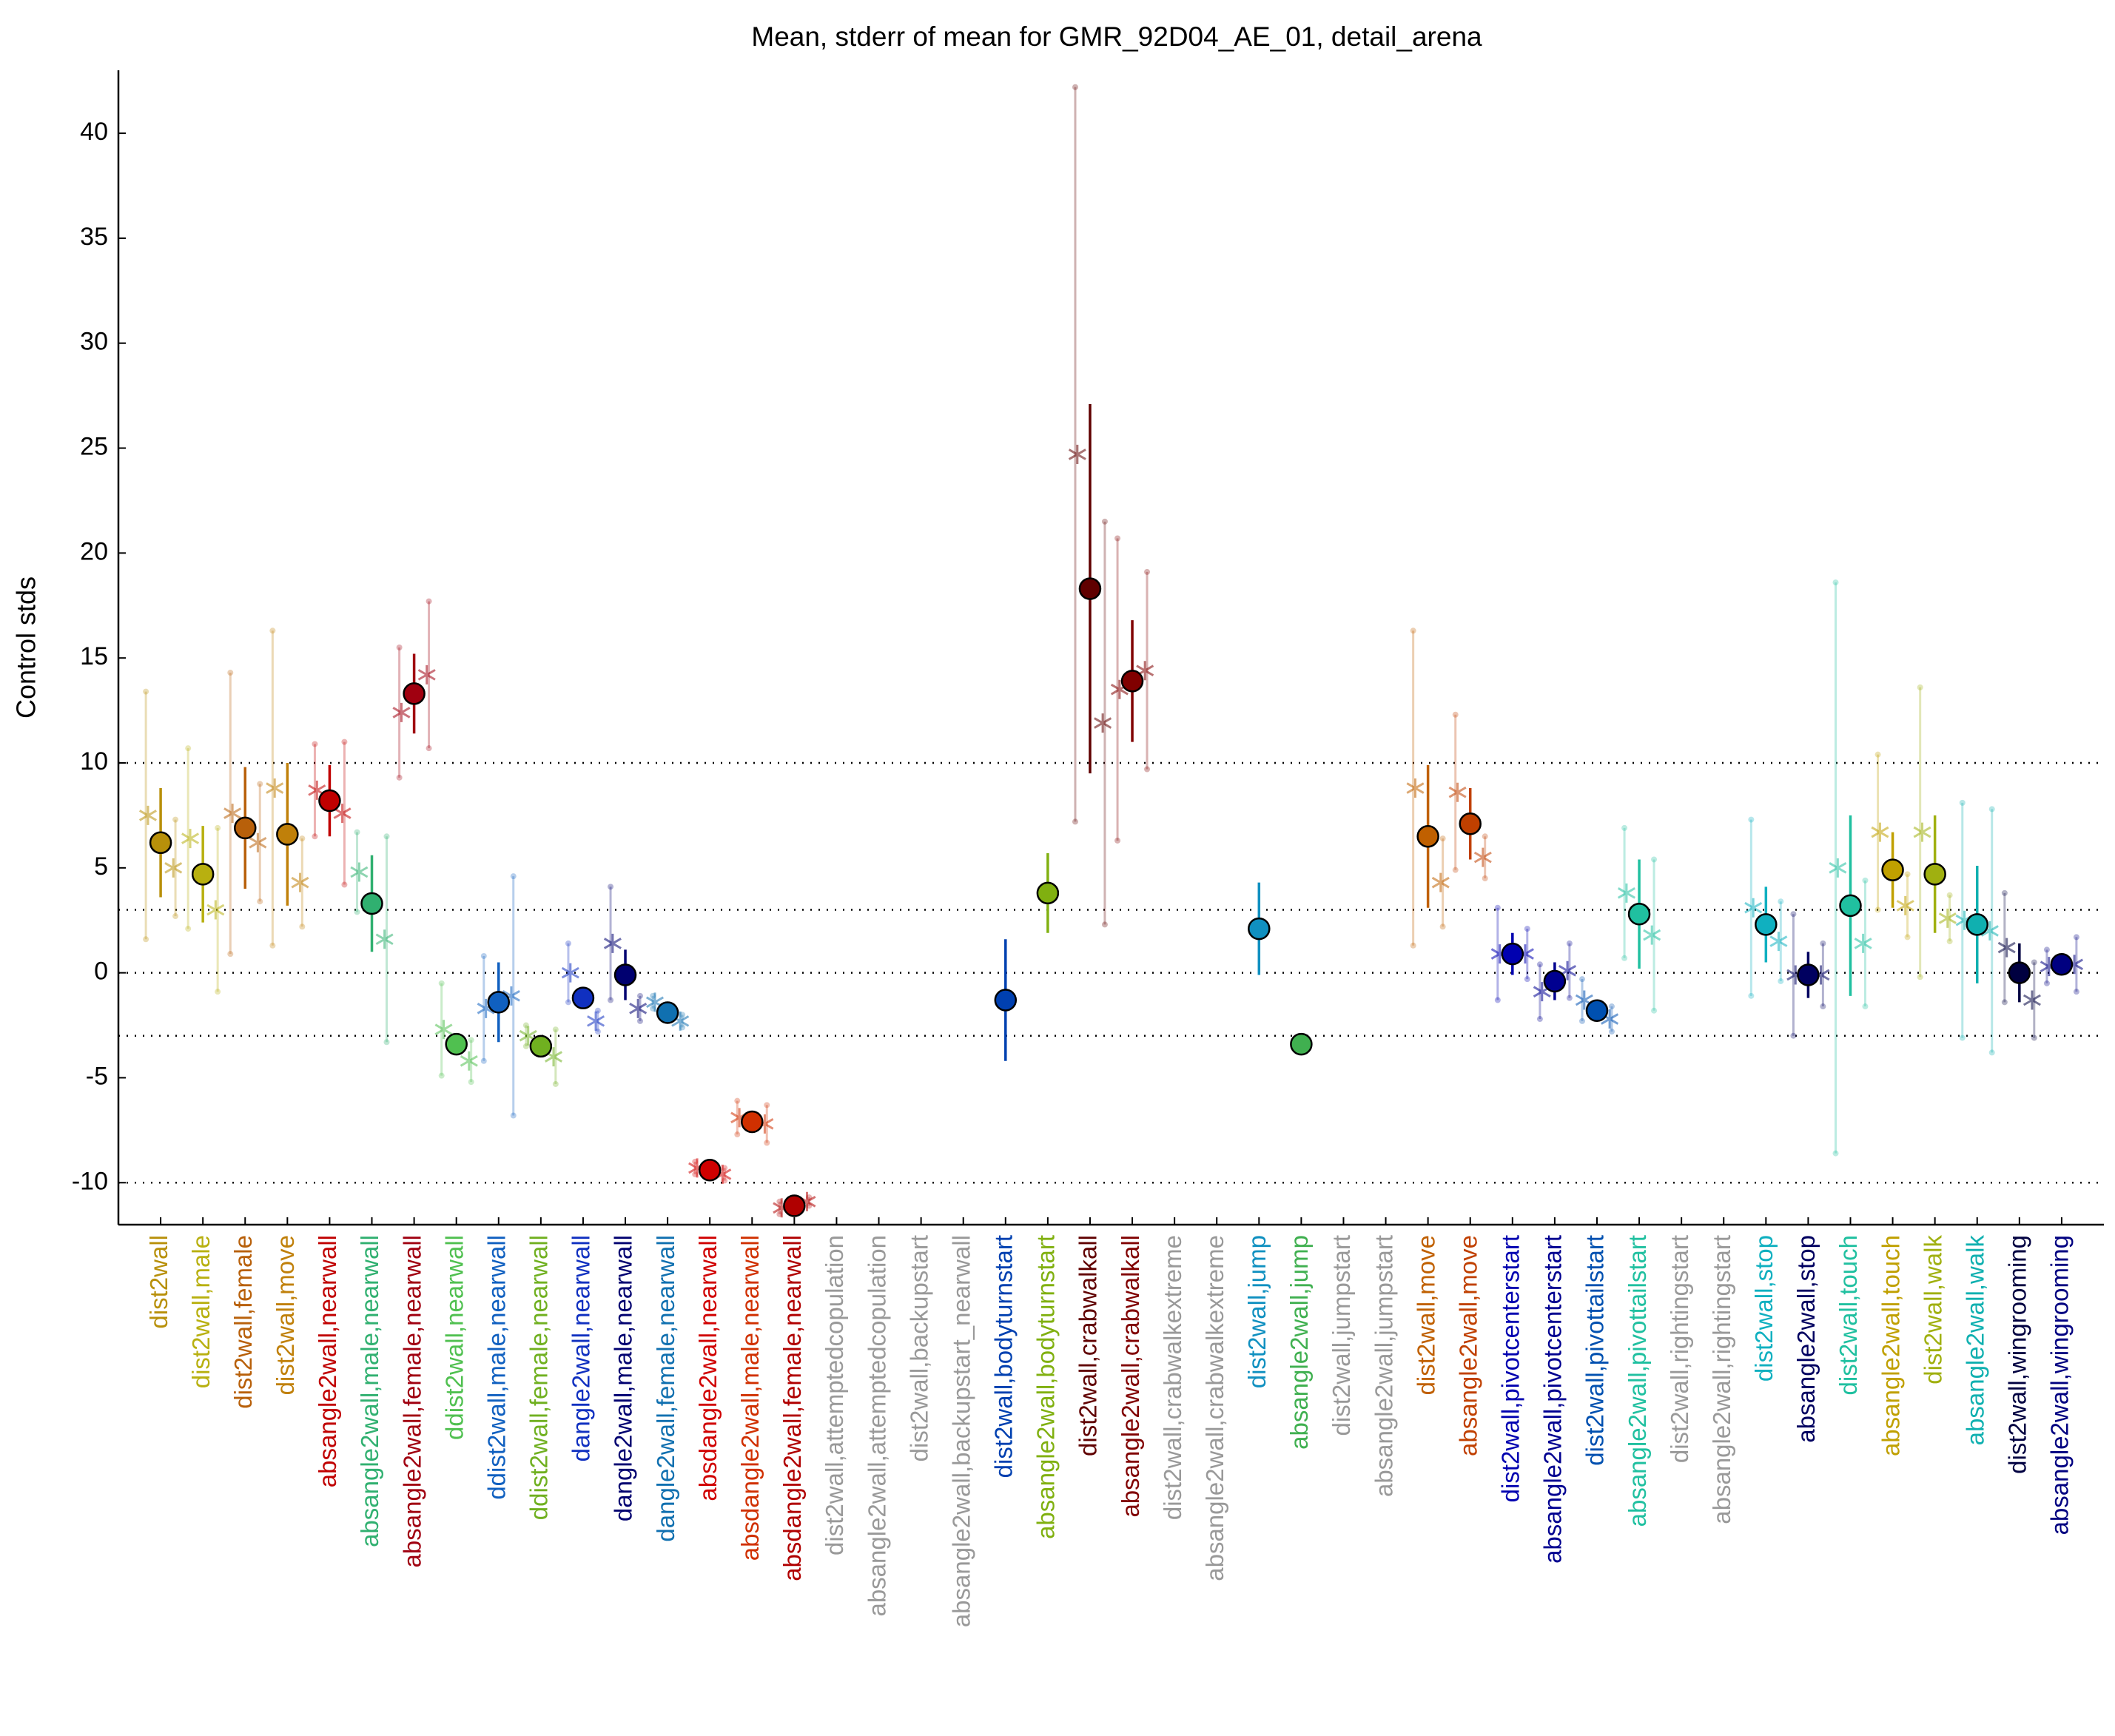 The height and width of the screenshot is (1736, 2115). What do you see at coordinates (1088, 1345) in the screenshot?
I see `x-tick-label: dist2wall,crabwalkall` at bounding box center [1088, 1345].